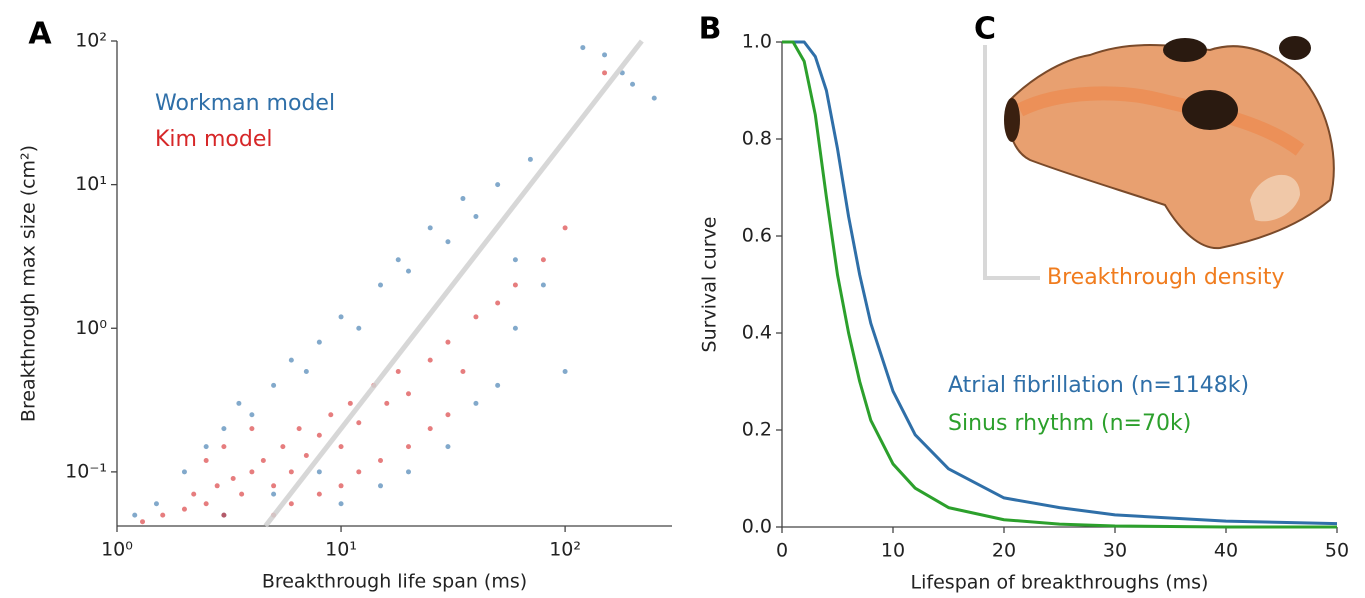 The height and width of the screenshot is (598, 1365). I want to click on y-tick-label: 0.8, so click(757, 139).